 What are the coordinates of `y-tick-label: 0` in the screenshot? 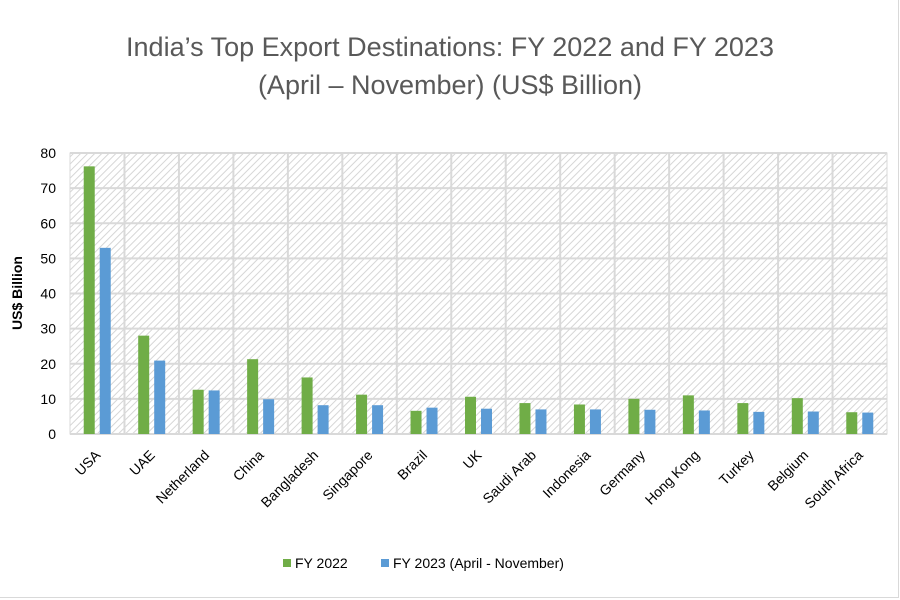 It's located at (52, 434).